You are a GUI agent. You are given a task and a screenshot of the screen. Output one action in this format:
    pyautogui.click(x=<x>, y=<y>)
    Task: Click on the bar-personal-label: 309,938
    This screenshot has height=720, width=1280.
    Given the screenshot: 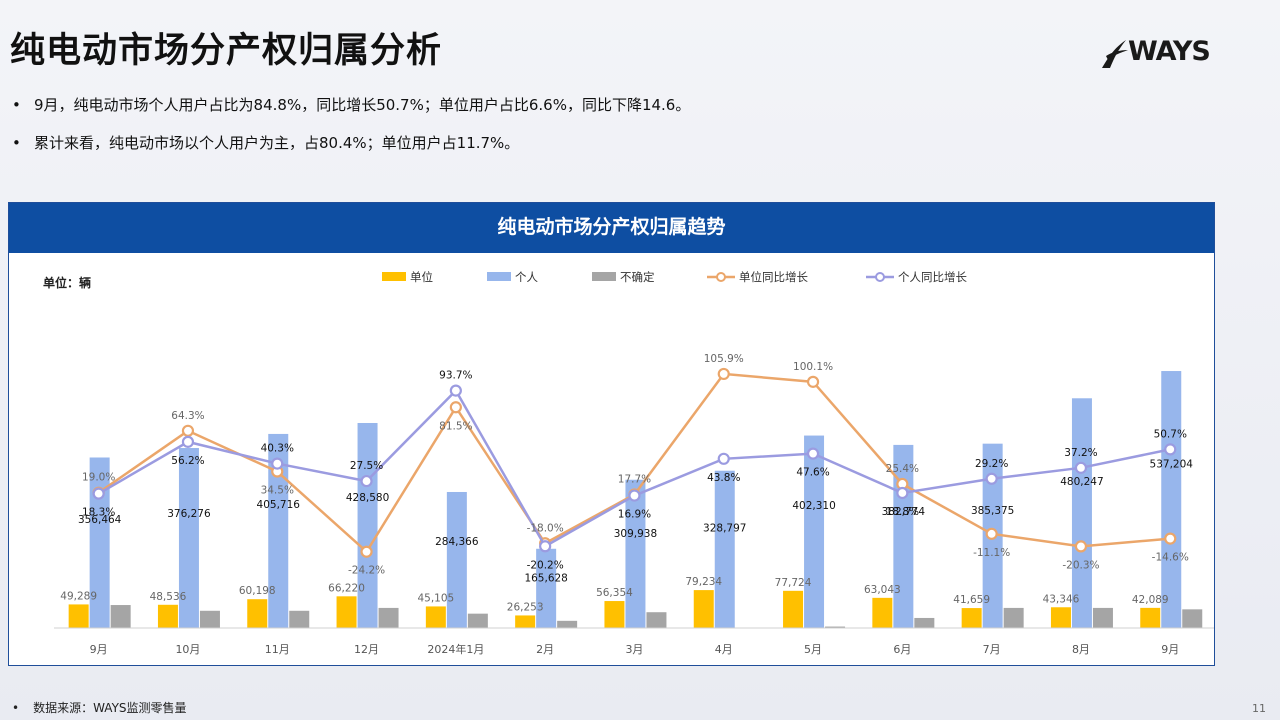 What is the action you would take?
    pyautogui.click(x=635, y=534)
    